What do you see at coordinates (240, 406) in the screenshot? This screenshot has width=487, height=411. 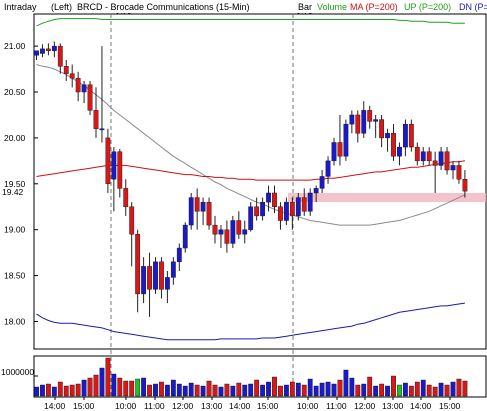 I see `x-tick-label: 14:00` at bounding box center [240, 406].